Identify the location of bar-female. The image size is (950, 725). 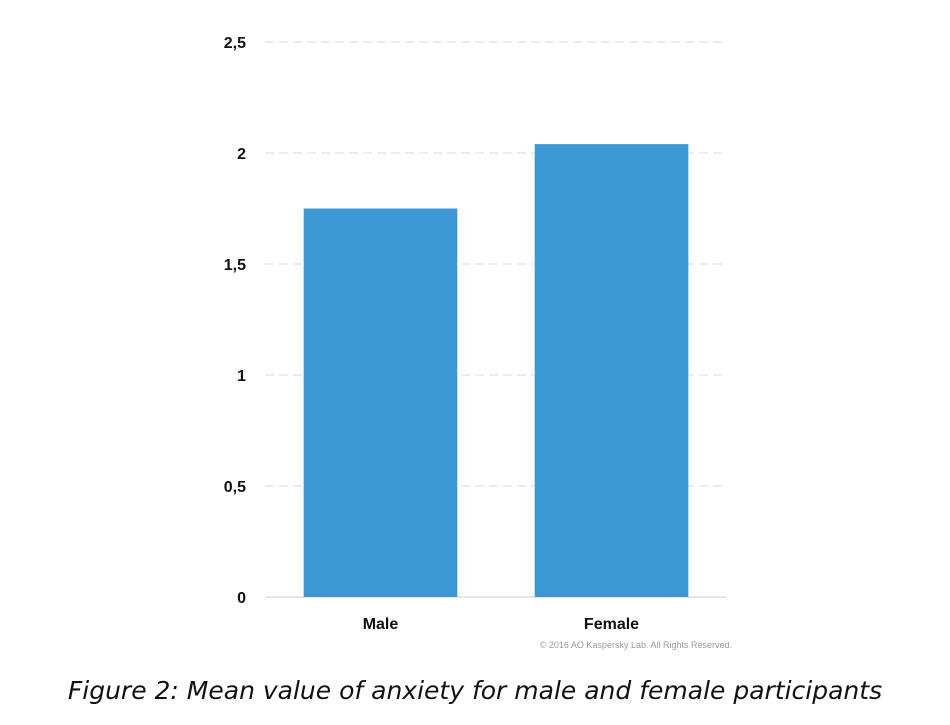
(611, 370).